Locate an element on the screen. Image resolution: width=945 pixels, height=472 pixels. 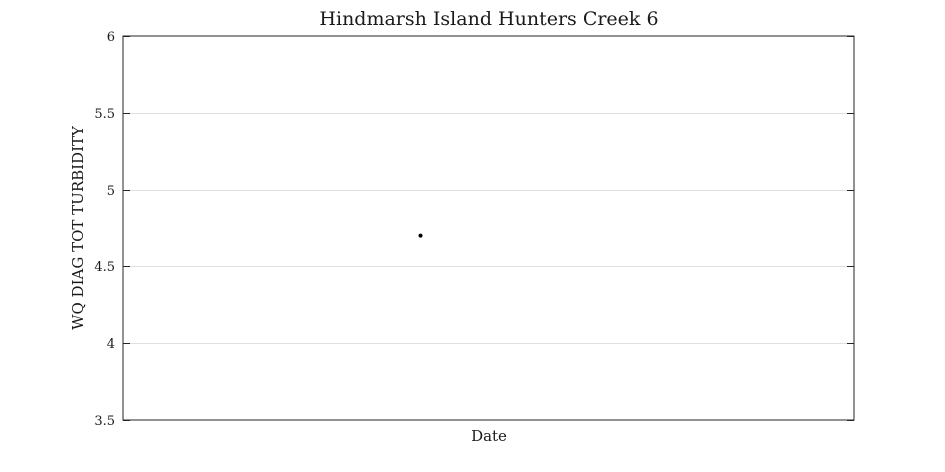
y-tick-label: 5 is located at coordinates (111, 191).